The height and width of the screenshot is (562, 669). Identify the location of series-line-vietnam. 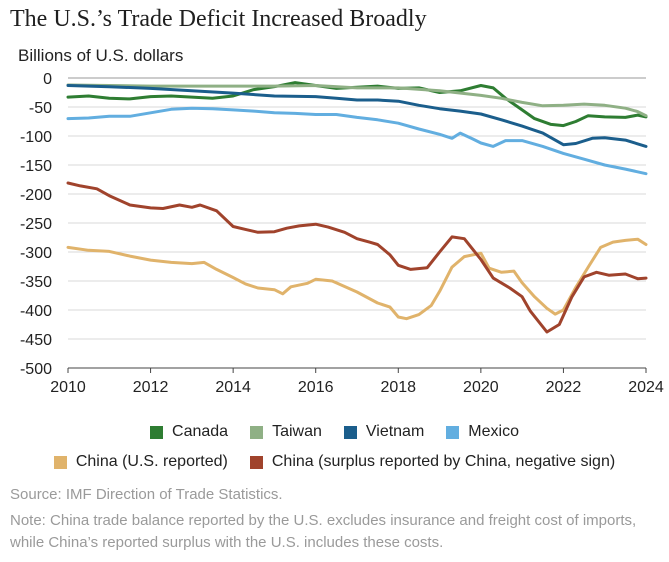
(357, 116).